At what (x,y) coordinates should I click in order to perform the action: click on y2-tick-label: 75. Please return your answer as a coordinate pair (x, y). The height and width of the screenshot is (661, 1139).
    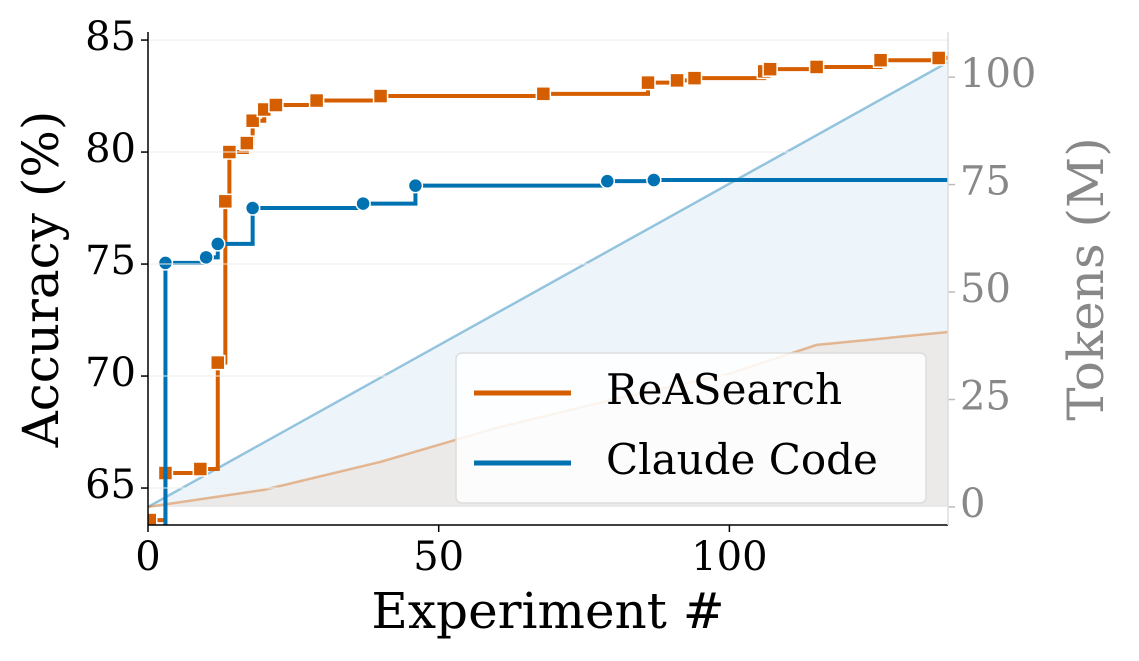
    Looking at the image, I should click on (985, 182).